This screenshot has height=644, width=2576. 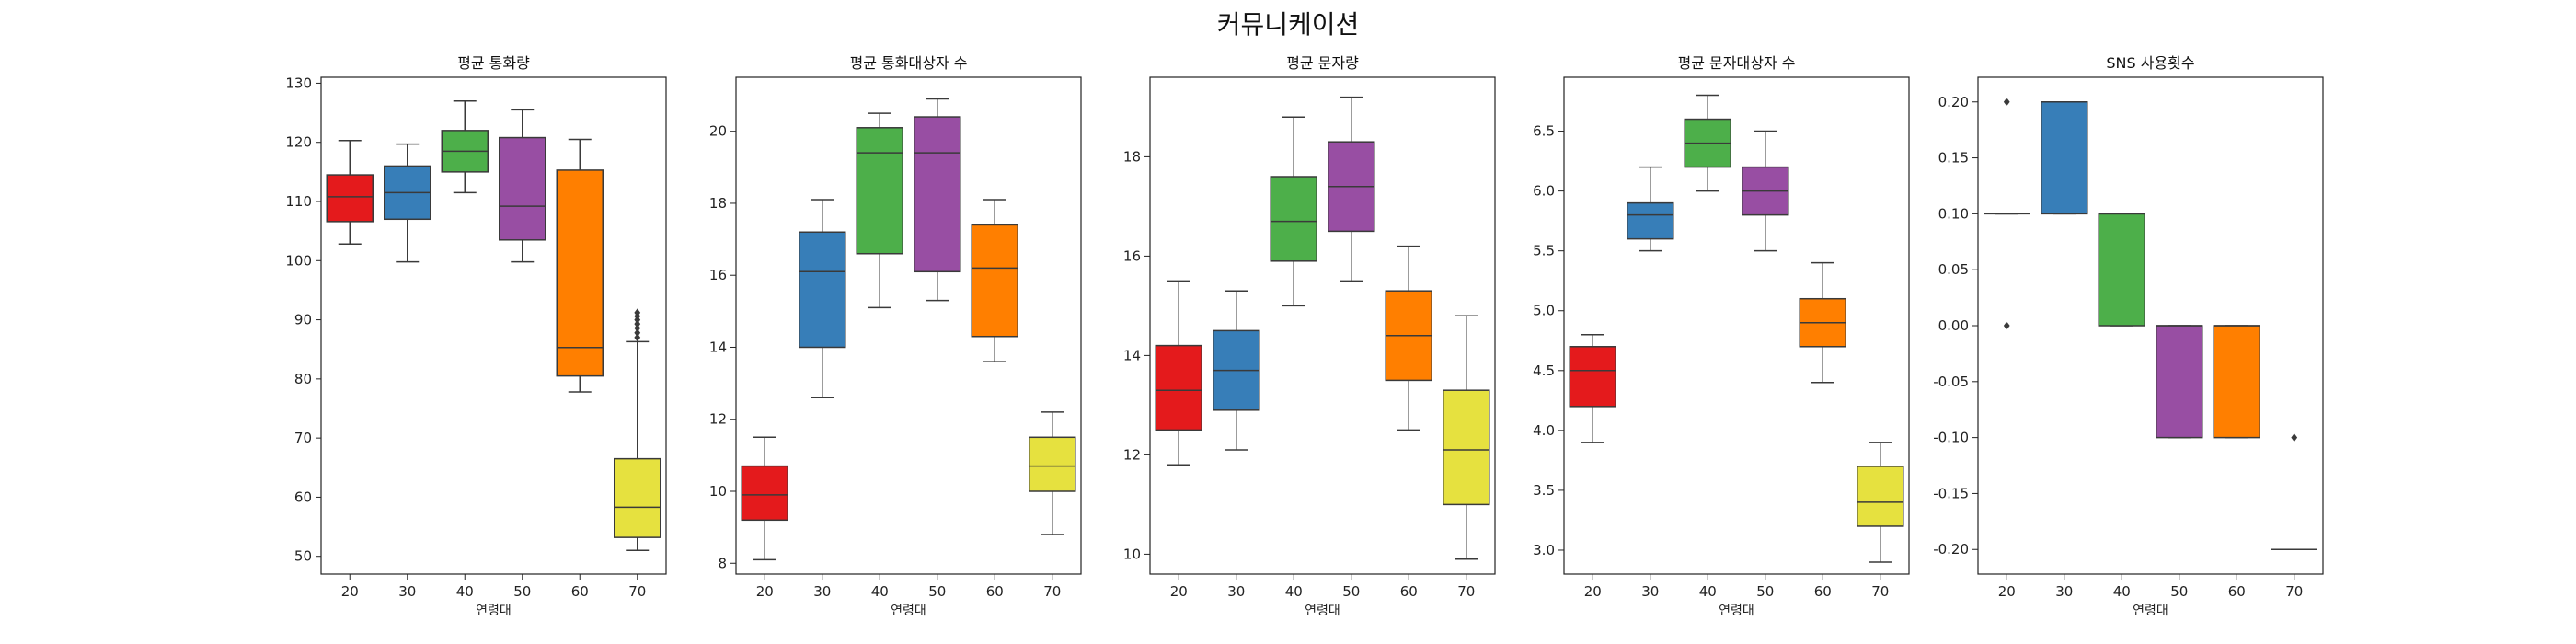 What do you see at coordinates (1951, 438) in the screenshot?
I see `y-tick-label: -0.10` at bounding box center [1951, 438].